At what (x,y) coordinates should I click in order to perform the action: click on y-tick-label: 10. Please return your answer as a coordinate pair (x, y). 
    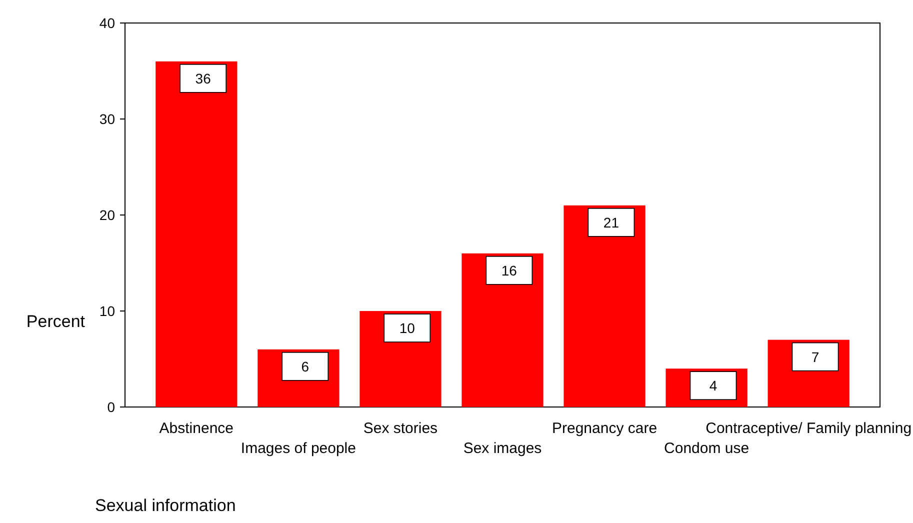
    Looking at the image, I should click on (107, 311).